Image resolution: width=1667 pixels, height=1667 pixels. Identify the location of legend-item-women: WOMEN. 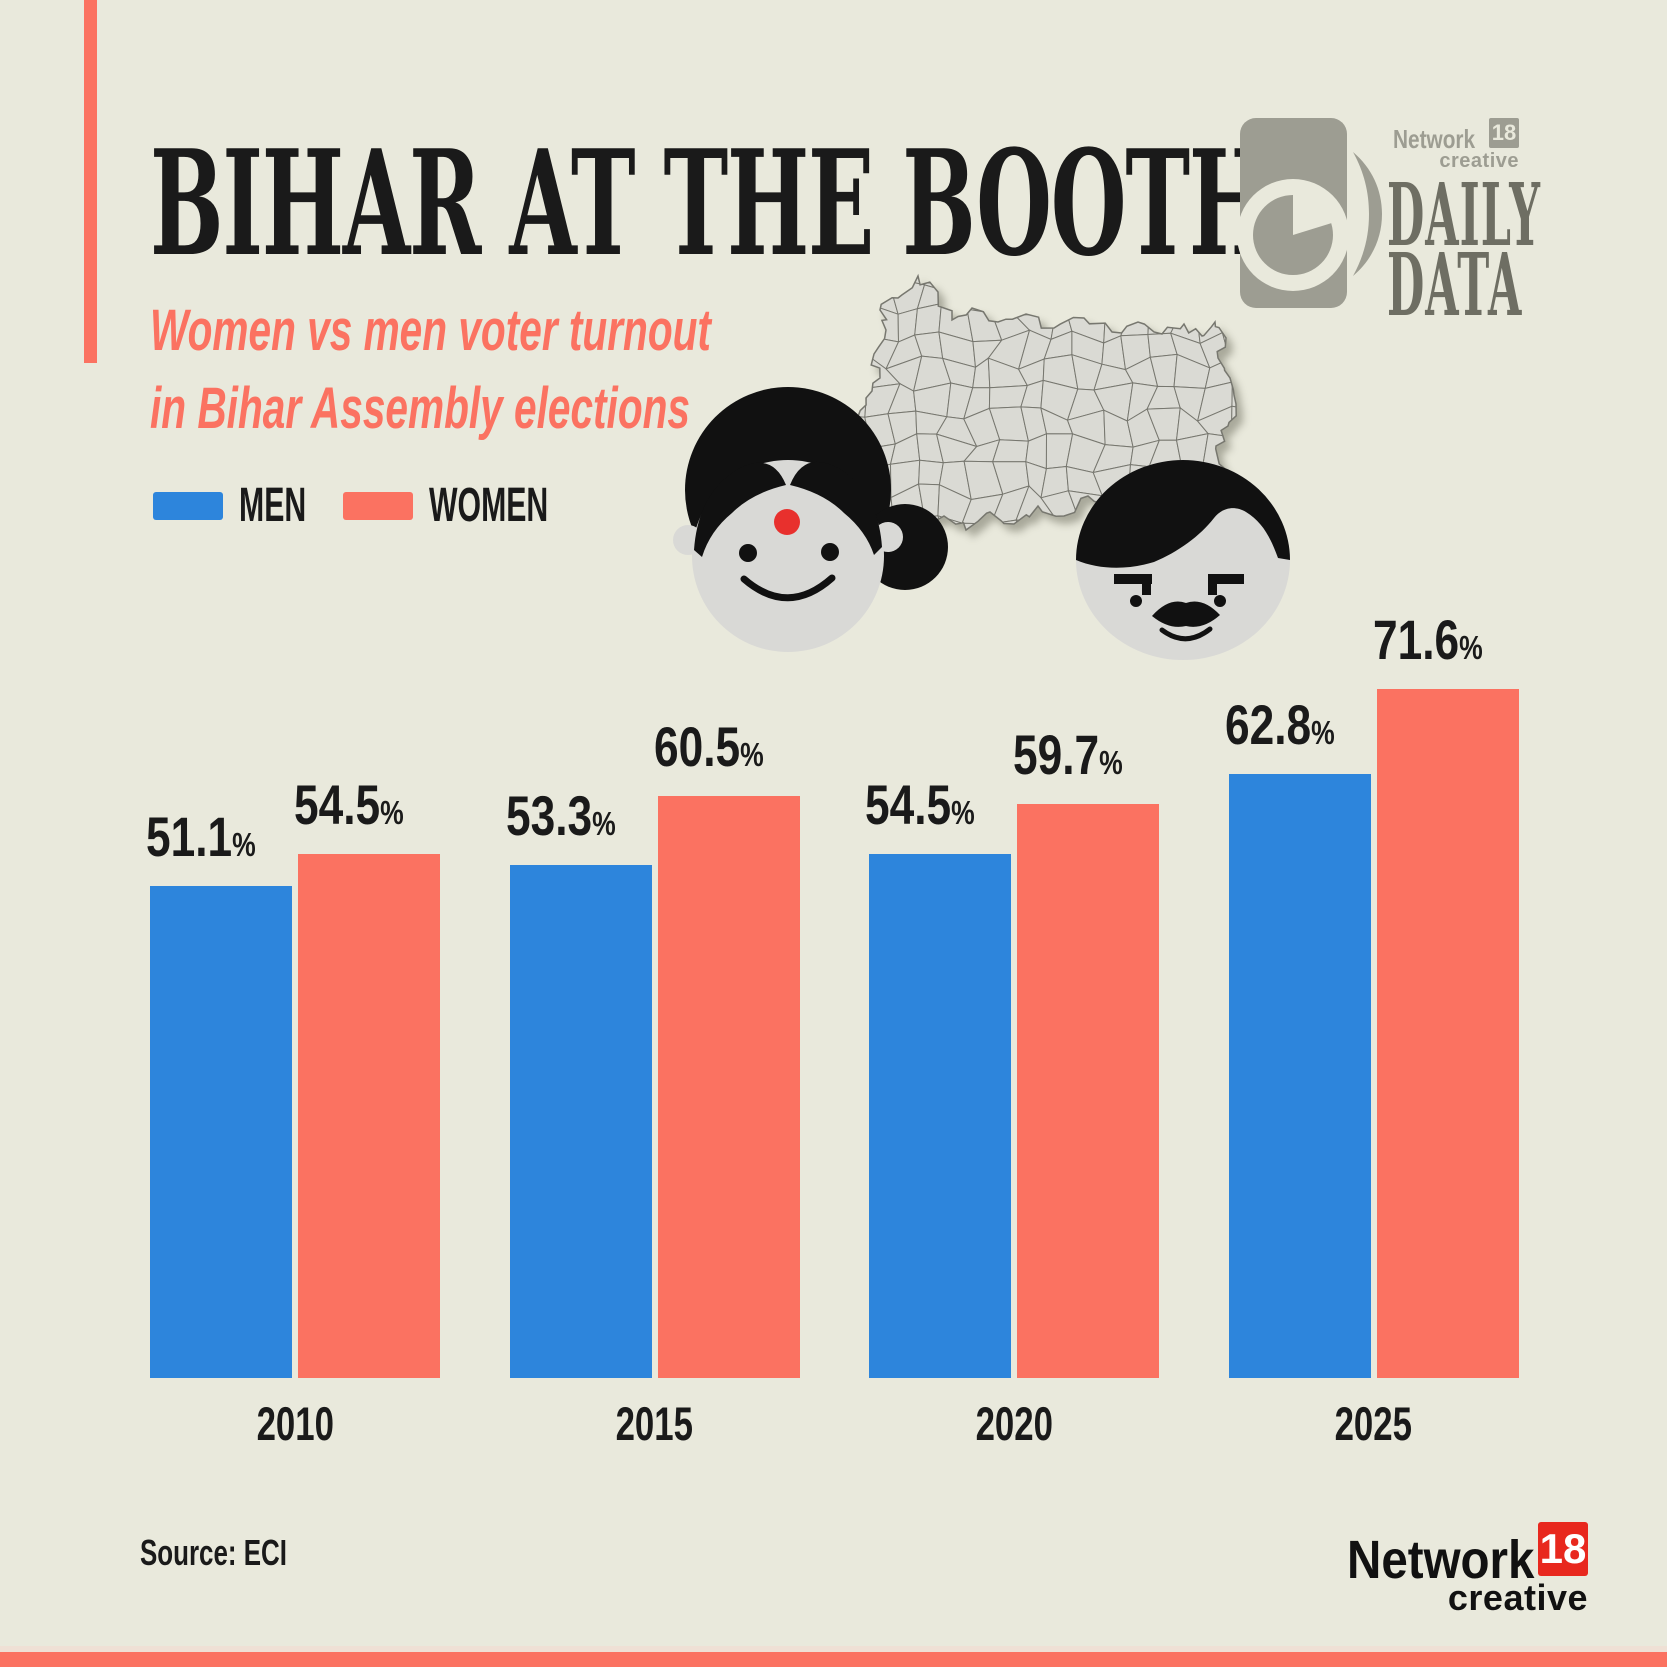
(480, 505).